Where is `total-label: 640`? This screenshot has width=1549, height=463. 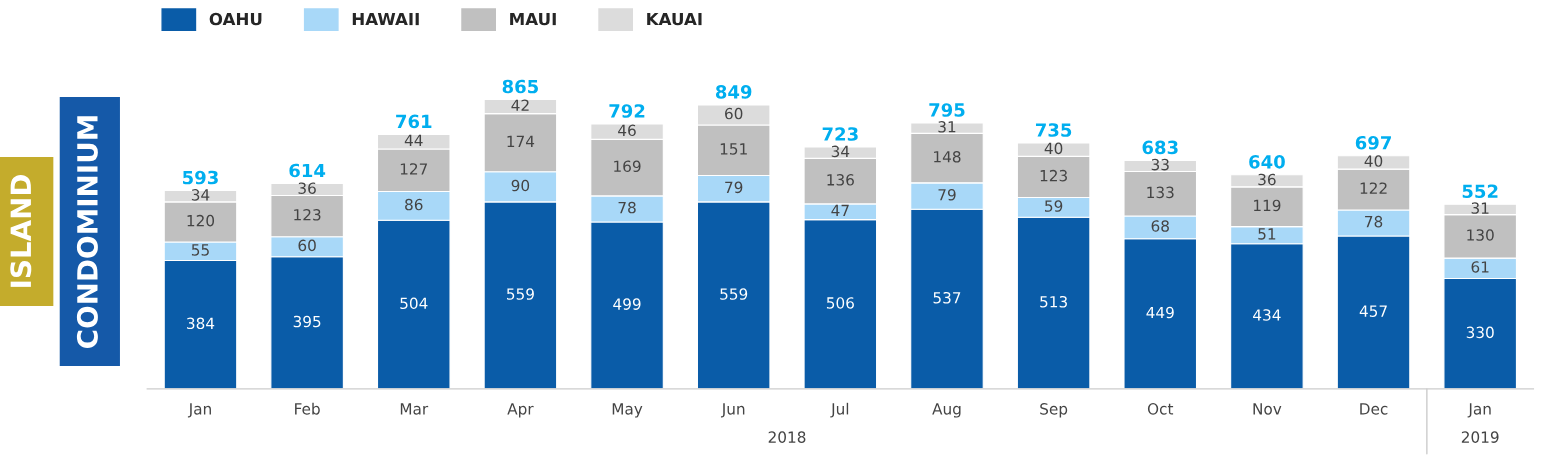
total-label: 640 is located at coordinates (1267, 161).